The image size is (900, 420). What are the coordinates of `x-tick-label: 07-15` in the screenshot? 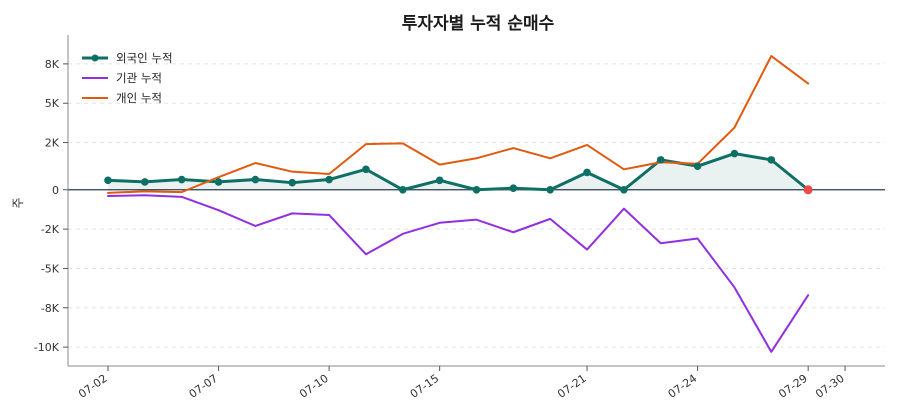 It's located at (425, 386).